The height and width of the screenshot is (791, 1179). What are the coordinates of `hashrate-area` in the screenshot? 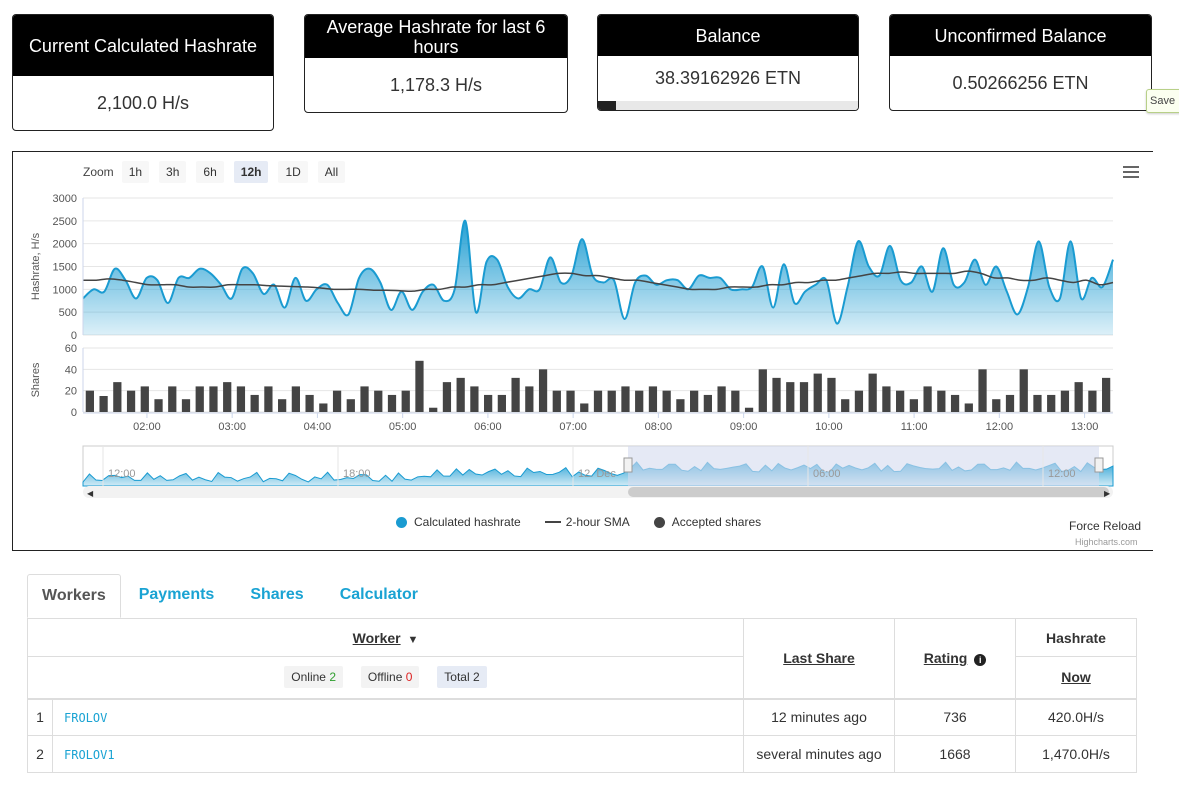 It's located at (598, 277).